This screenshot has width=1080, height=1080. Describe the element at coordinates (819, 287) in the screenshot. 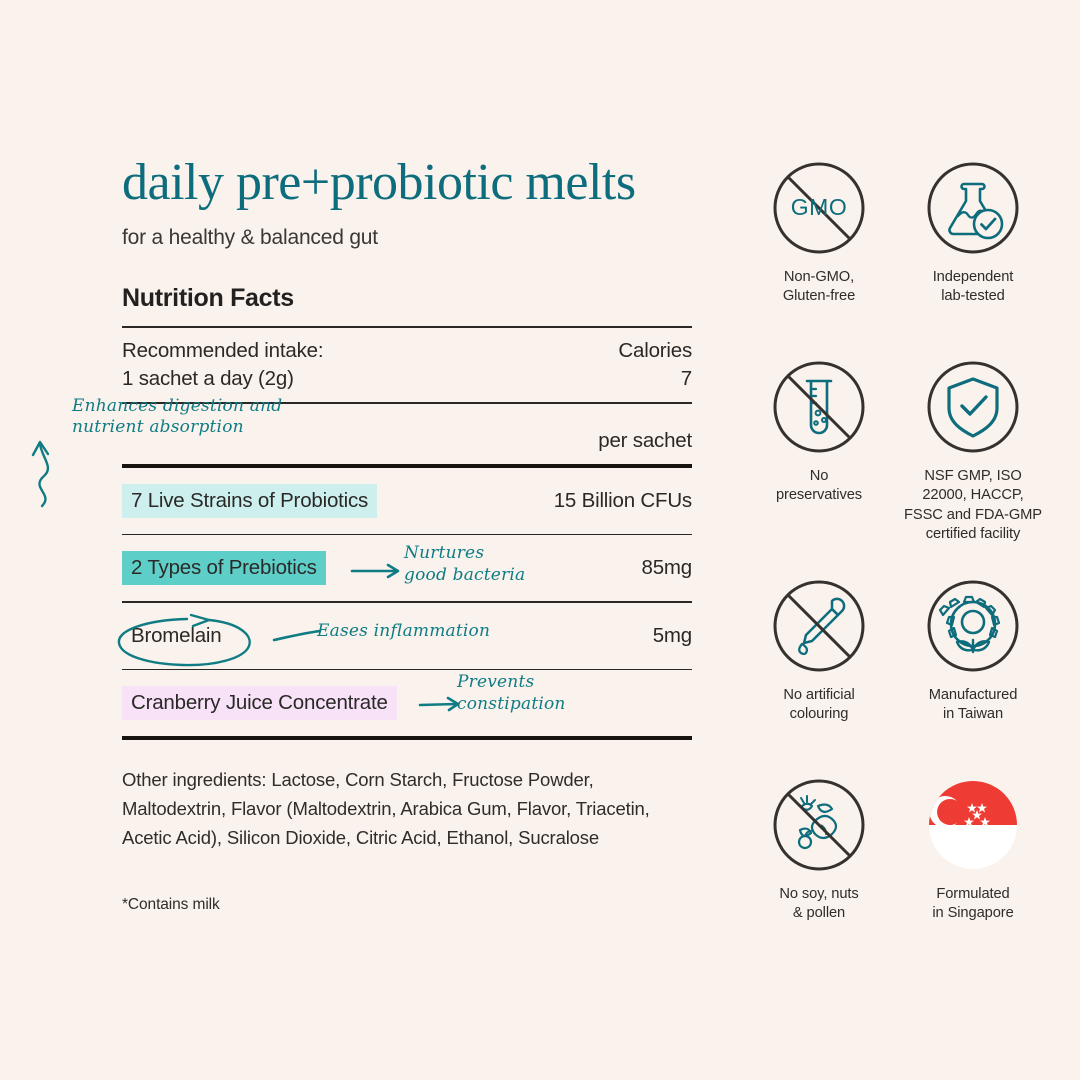

I see `badge-label: Non-GMO, Gluten-free` at that location.